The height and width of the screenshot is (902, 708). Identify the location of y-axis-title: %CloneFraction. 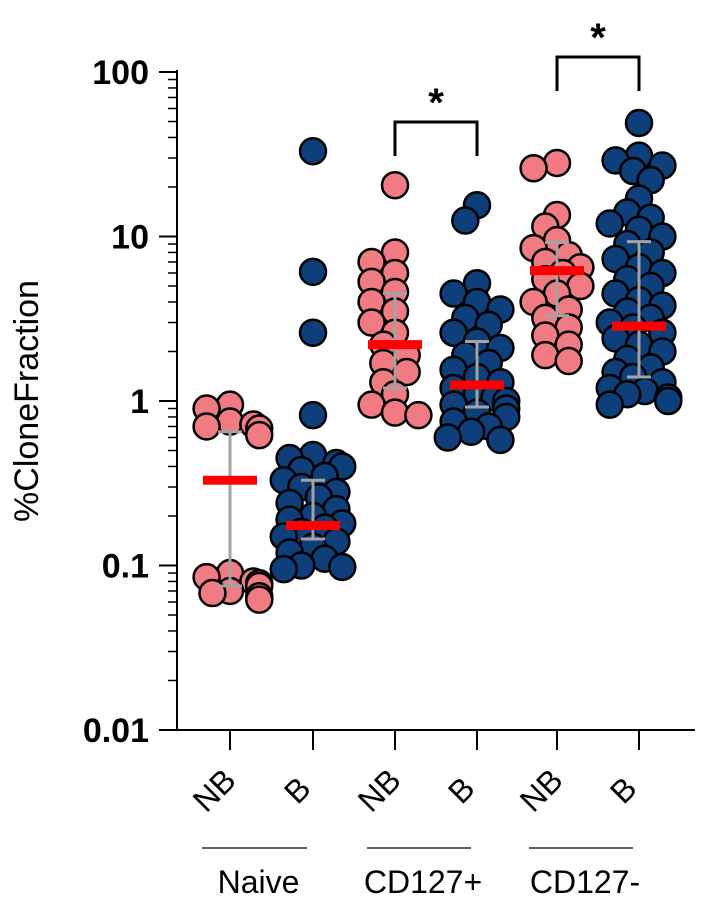
(27, 401).